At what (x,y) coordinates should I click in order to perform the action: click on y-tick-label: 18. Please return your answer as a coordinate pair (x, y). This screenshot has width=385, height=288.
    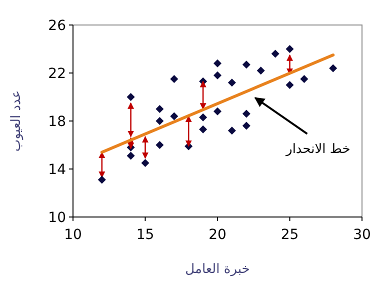
    Looking at the image, I should click on (57, 122).